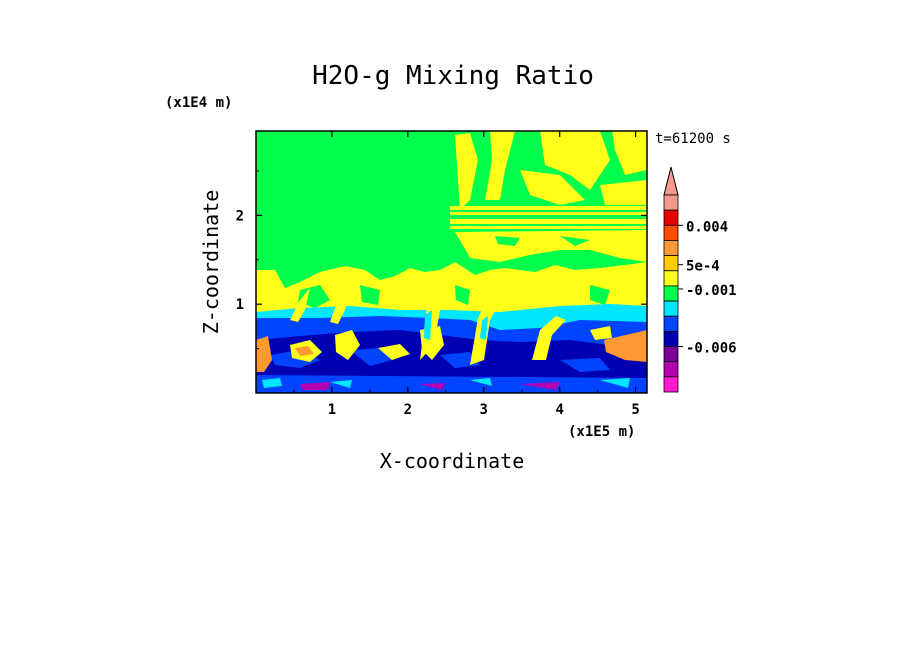 The height and width of the screenshot is (654, 904). Describe the element at coordinates (635, 410) in the screenshot. I see `x-tick-label: 5` at that location.